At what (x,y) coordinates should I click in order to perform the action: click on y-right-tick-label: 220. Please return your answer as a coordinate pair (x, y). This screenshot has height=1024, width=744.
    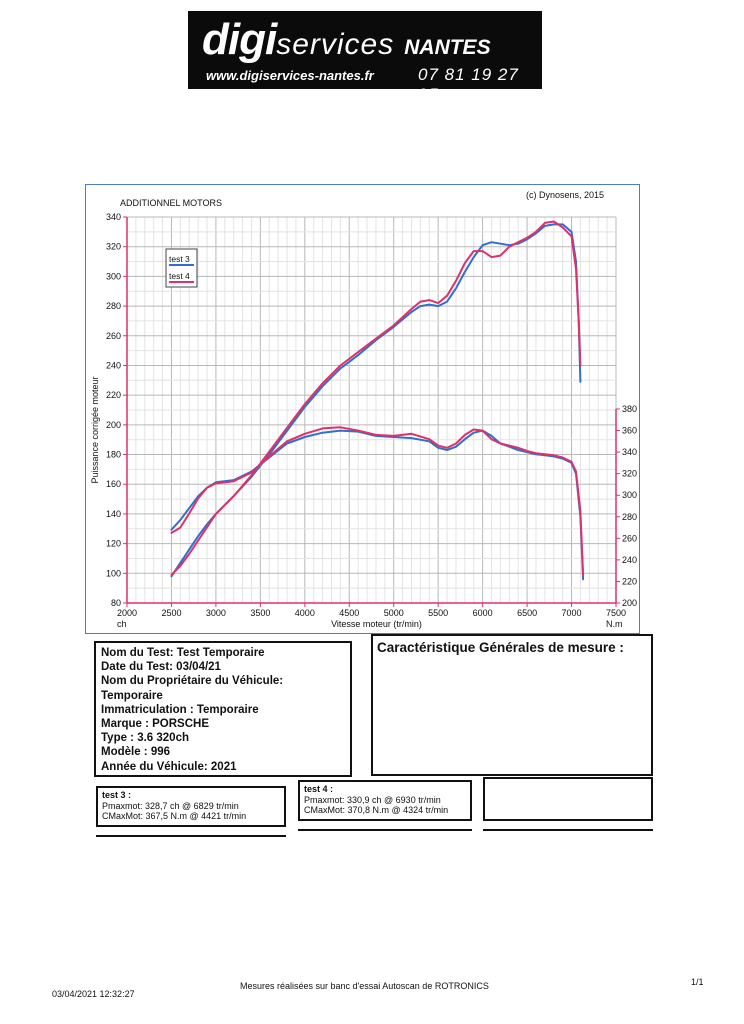
    Looking at the image, I should click on (629, 581).